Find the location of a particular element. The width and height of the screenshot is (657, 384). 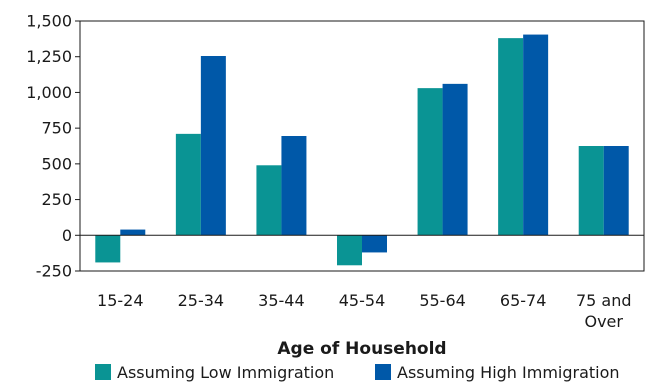

legend-swatch-high-immigration is located at coordinates (383, 372).